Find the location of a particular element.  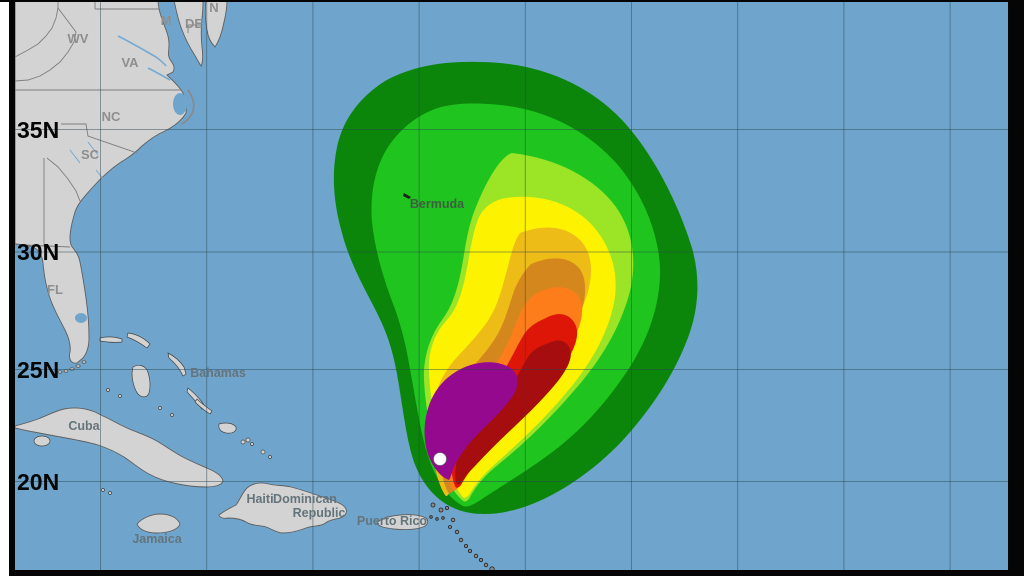

rivers is located at coordinates (120, 108).